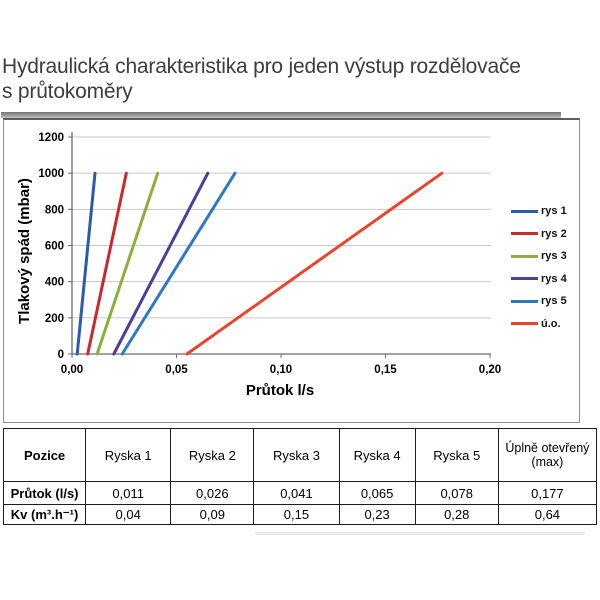 The image size is (600, 600). I want to click on page-title-line2: s průtokoměry, so click(67, 92).